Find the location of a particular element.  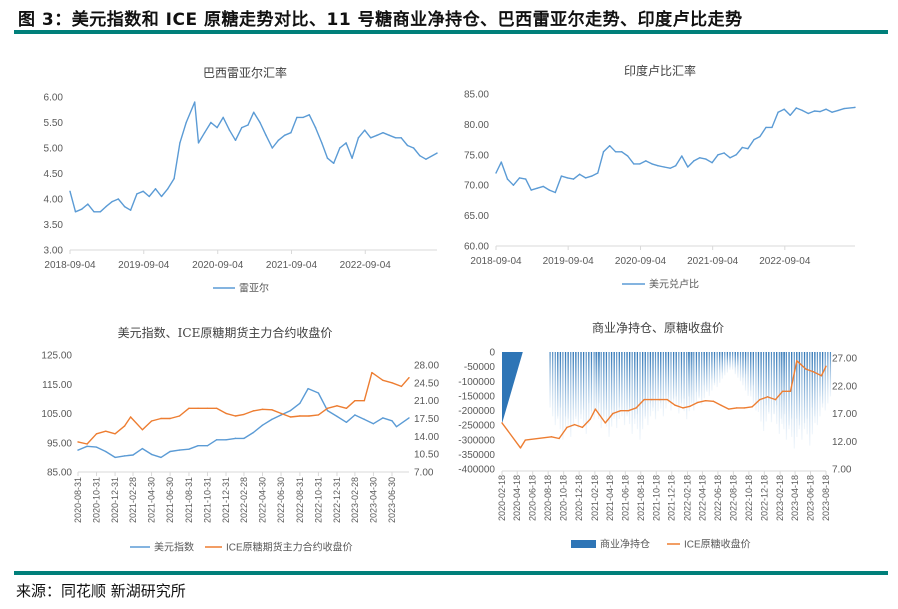

x-tick-label: 2019-09-04 is located at coordinates (569, 261).